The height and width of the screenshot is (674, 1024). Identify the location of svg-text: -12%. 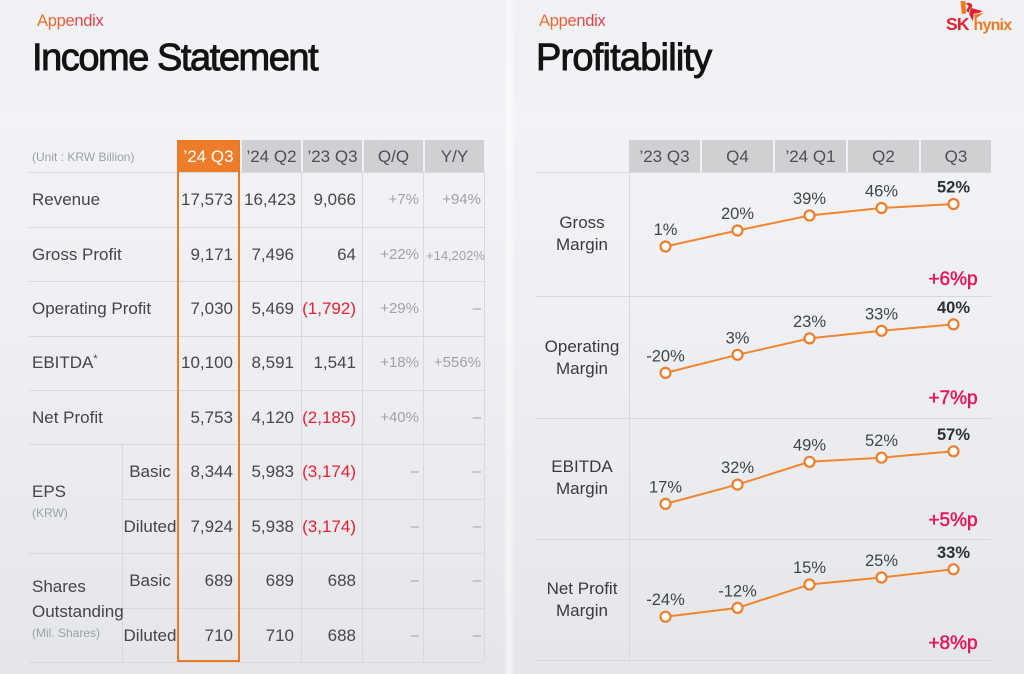
(737, 591).